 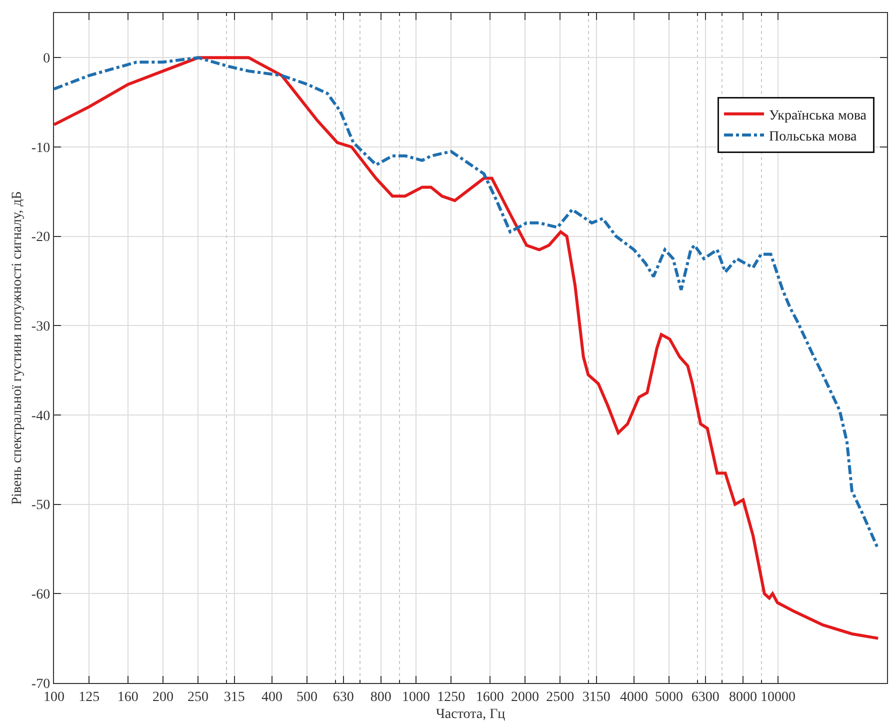 What do you see at coordinates (163, 697) in the screenshot?
I see `x-tick-label: 200` at bounding box center [163, 697].